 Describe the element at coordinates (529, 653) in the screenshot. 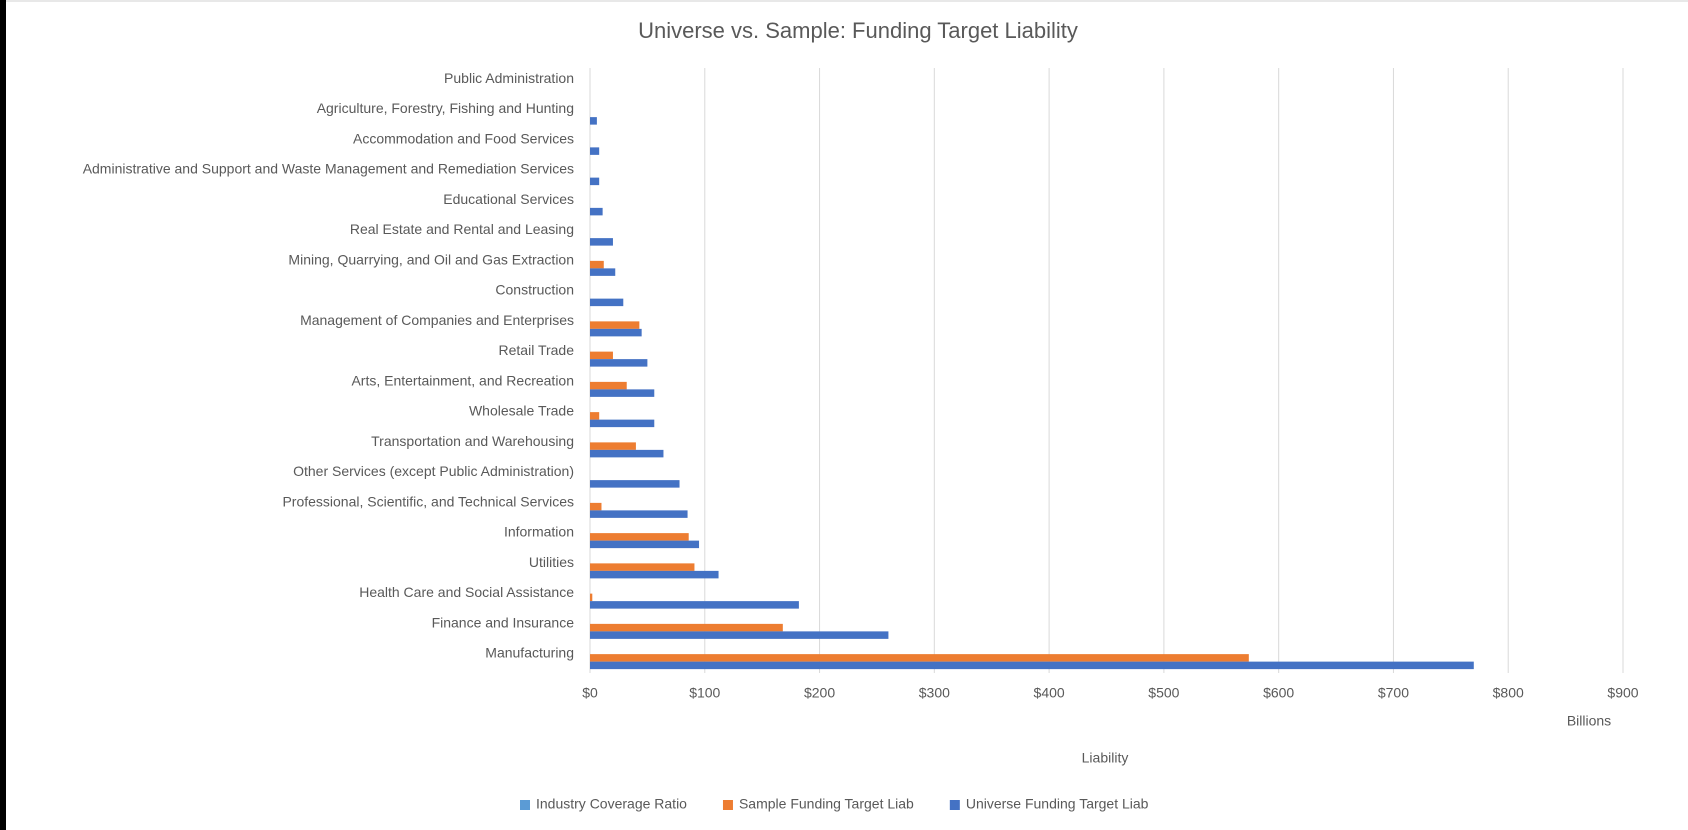

I see `y-tick-label: Manufacturing` at that location.